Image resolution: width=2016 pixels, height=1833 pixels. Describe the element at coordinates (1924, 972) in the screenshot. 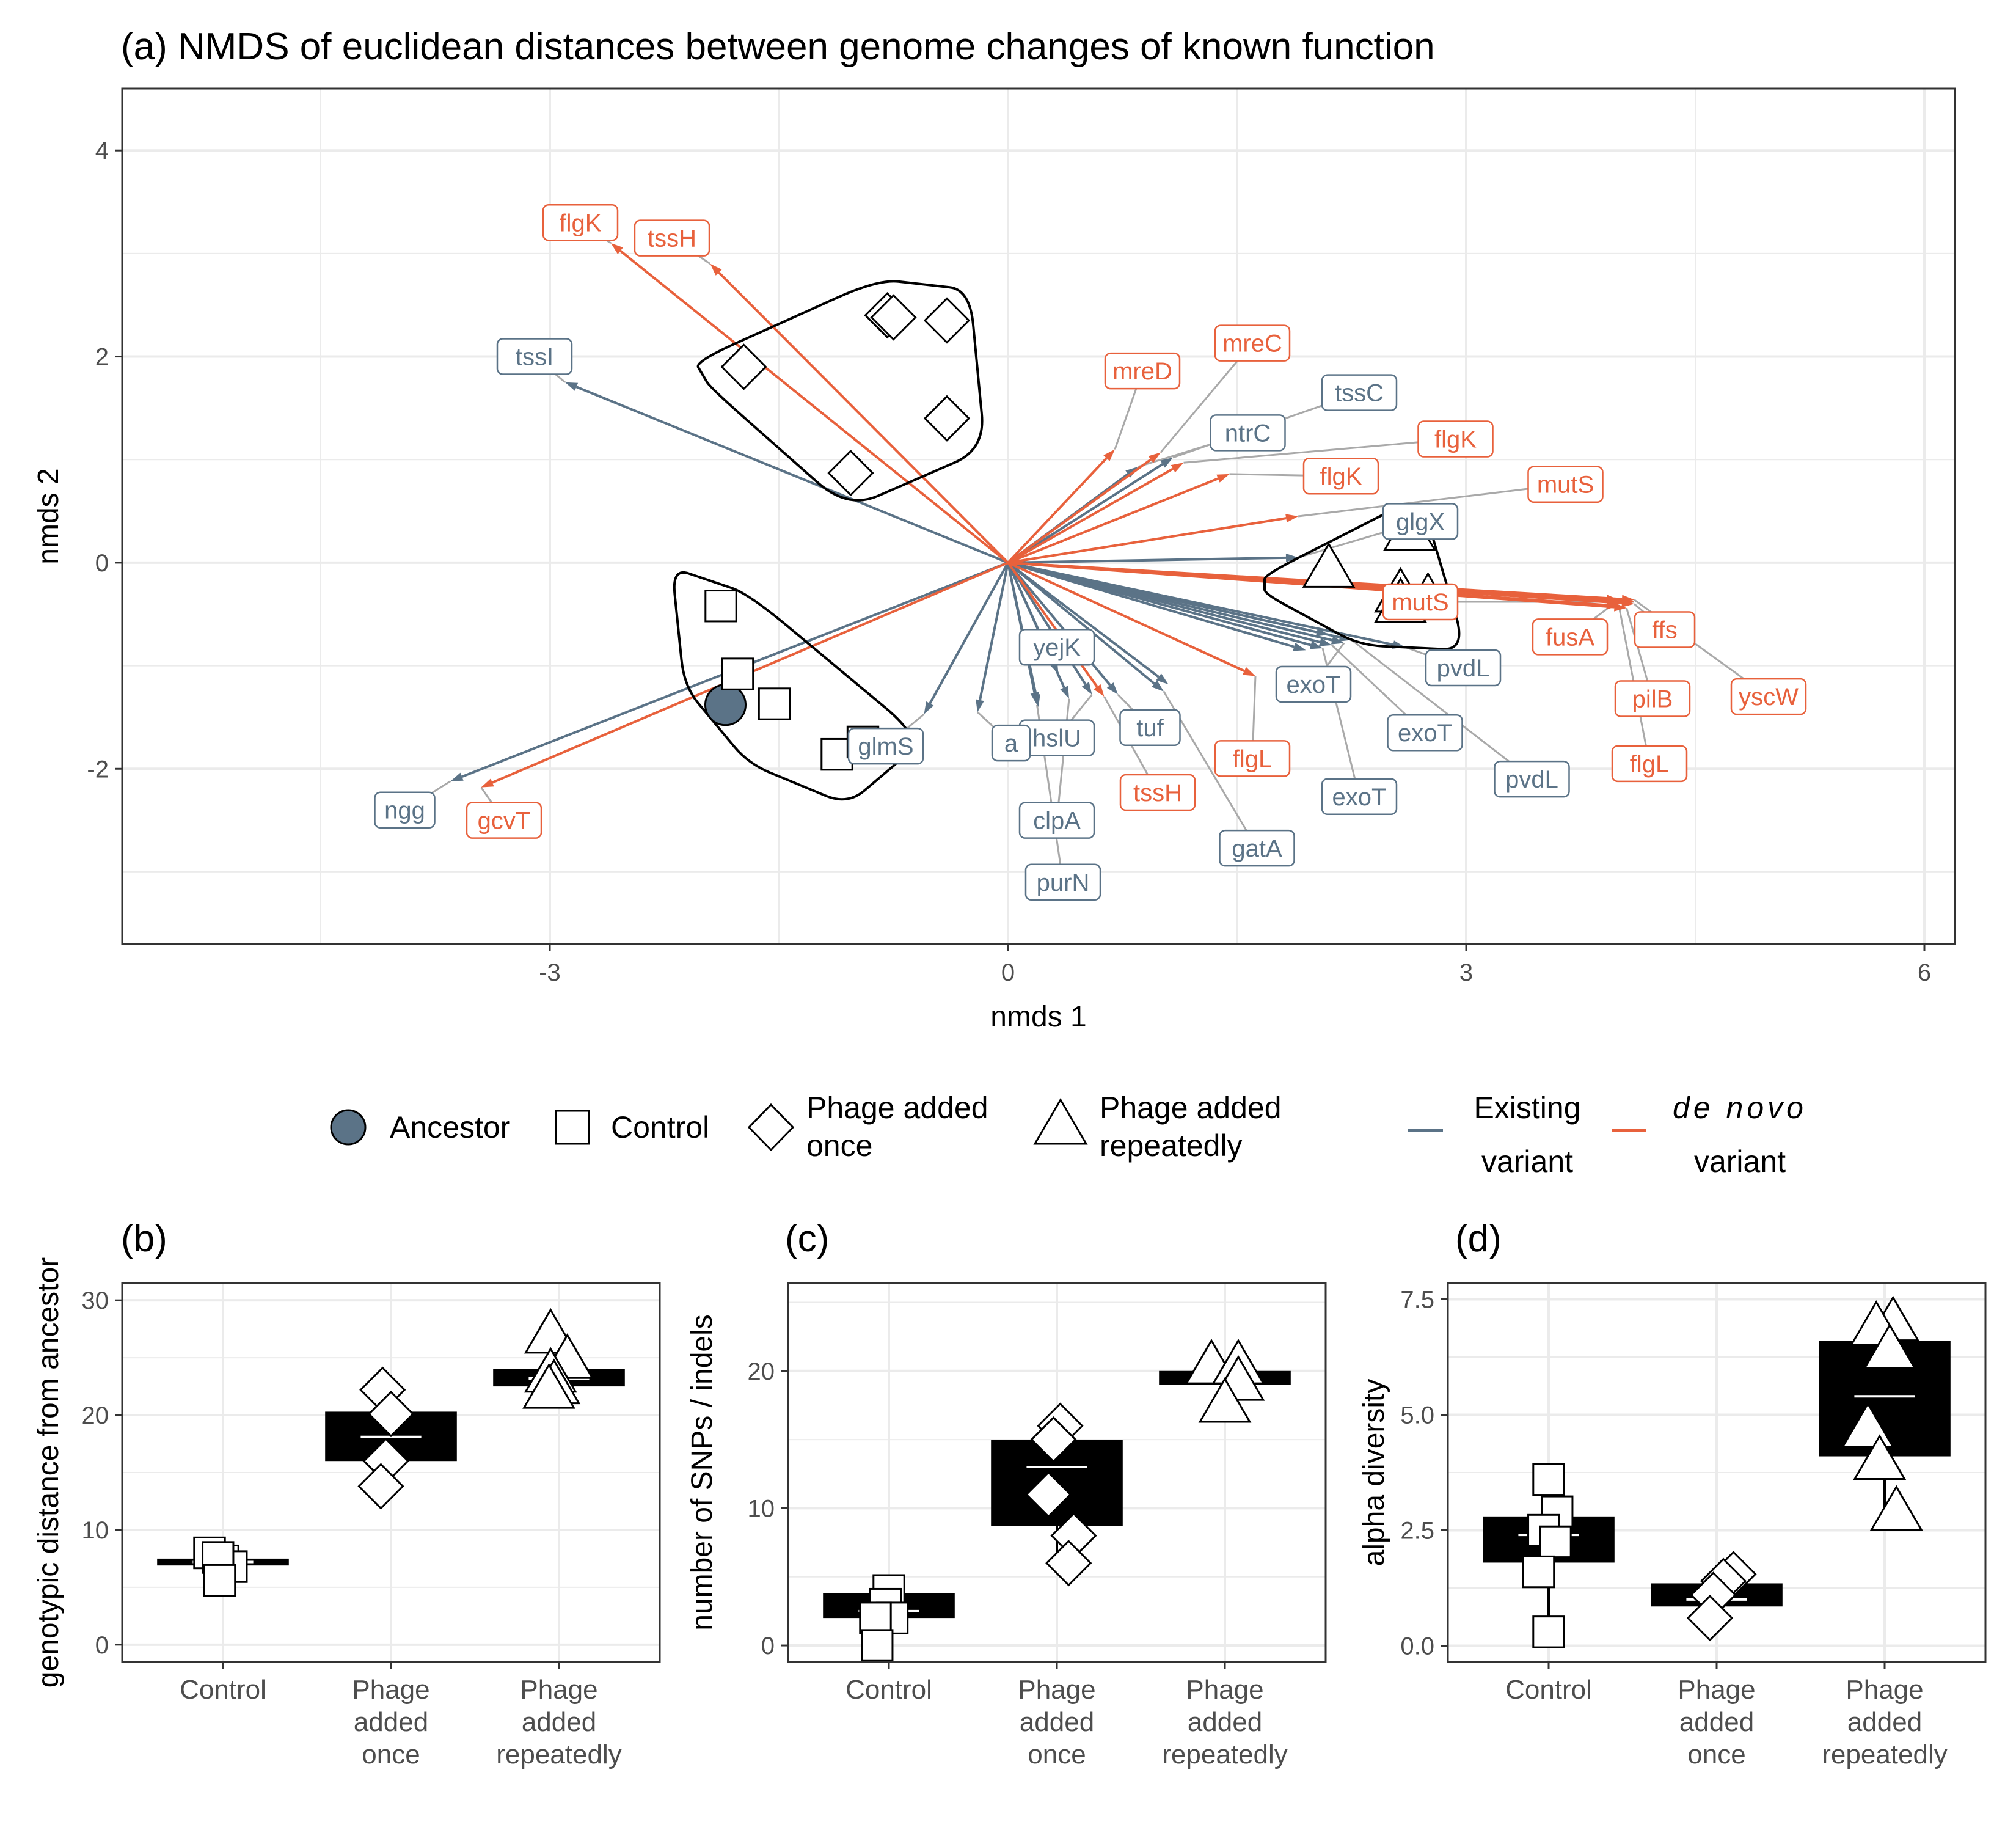

I see `x-tick-label: 6` at that location.